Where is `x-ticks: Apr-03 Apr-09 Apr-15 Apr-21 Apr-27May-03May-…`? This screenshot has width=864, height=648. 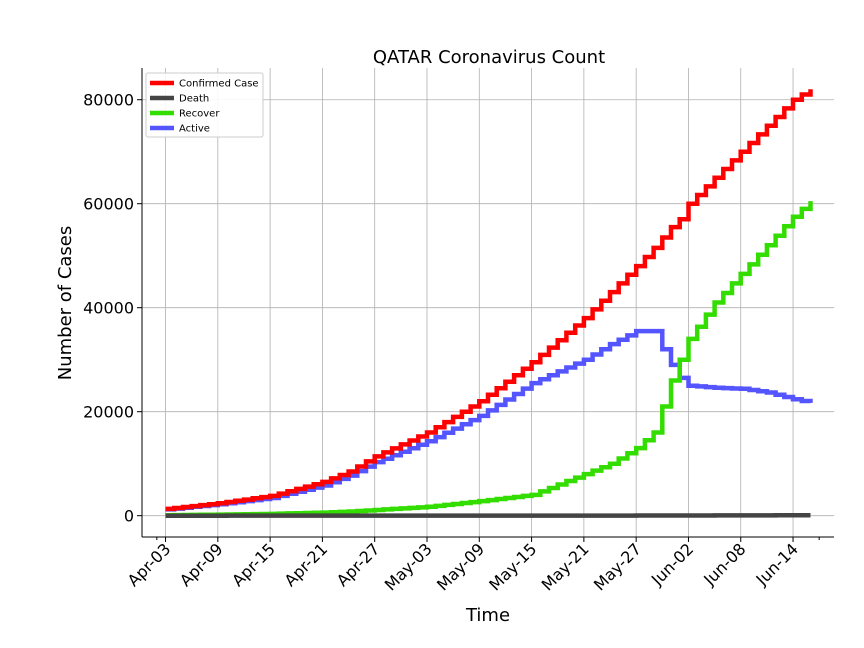
x-ticks: Apr-03 Apr-09 Apr-15 Apr-21 Apr-27May-03May-… is located at coordinates (472, 566).